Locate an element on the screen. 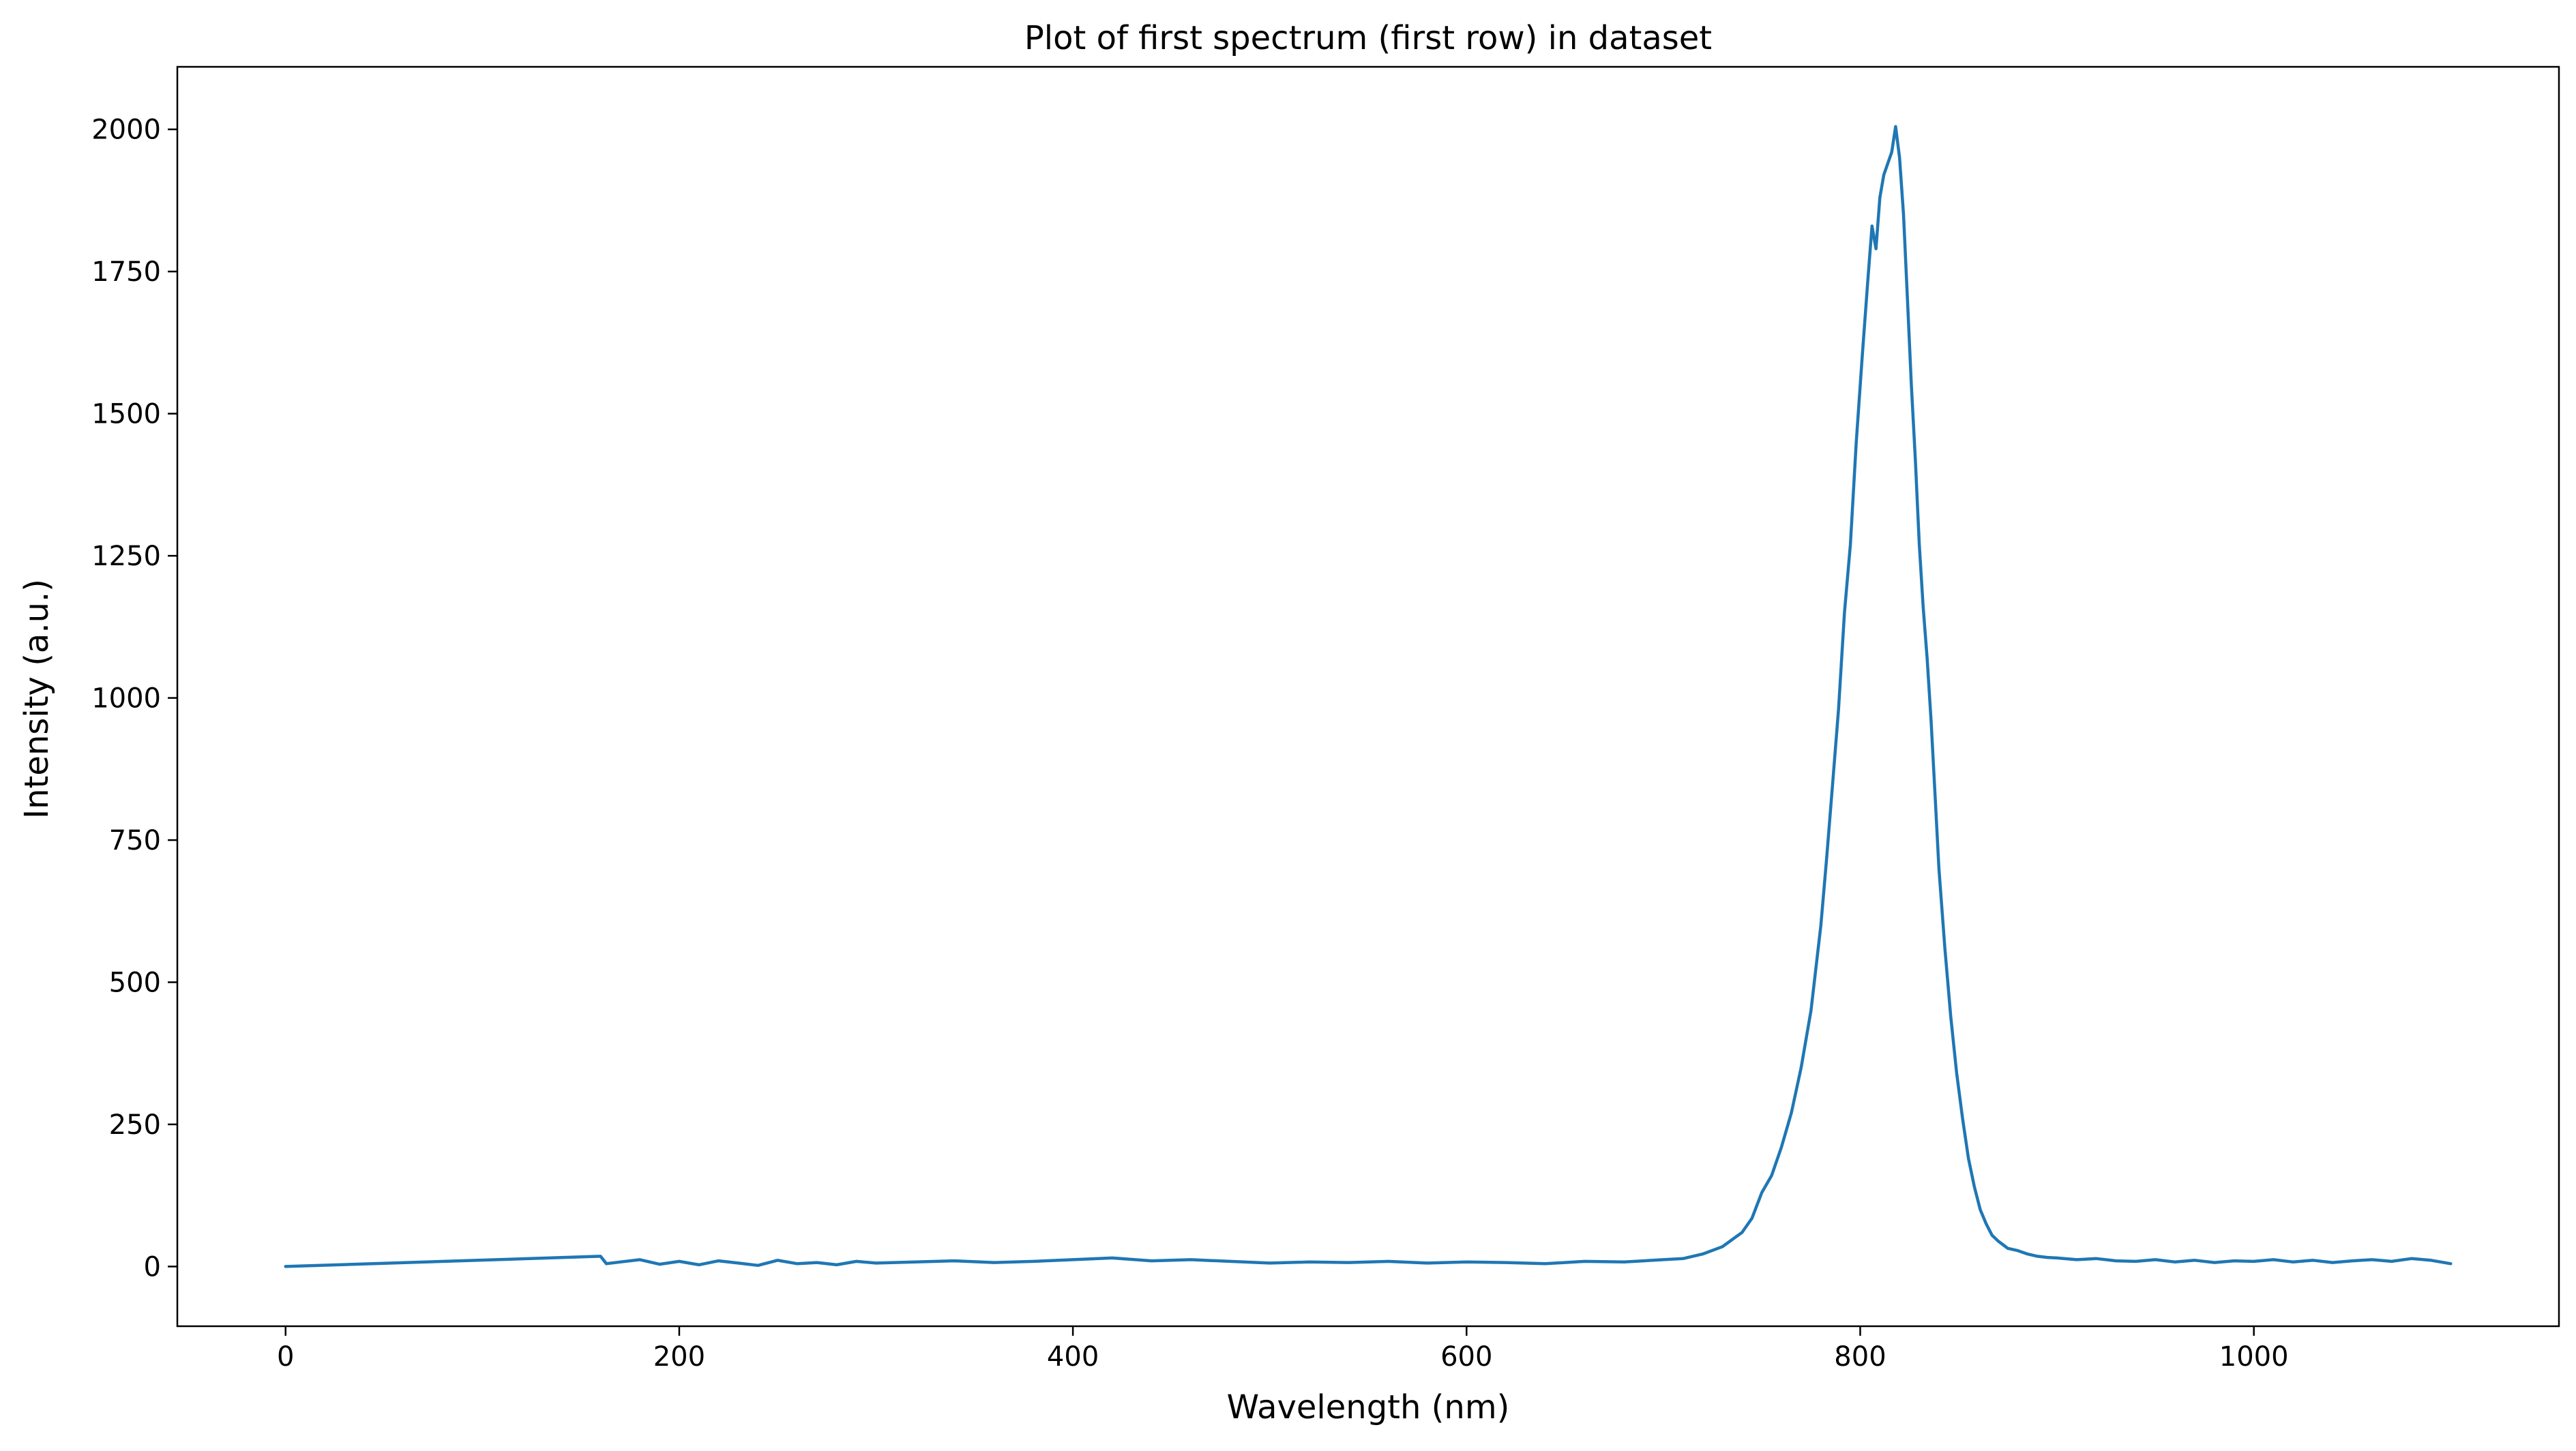 This screenshot has width=2576, height=1451. y-tick-label: 250 is located at coordinates (135, 1125).